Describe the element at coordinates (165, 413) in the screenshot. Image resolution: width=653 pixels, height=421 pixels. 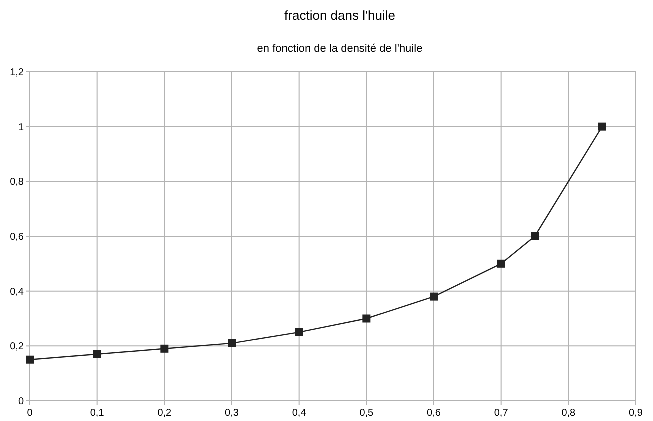
I see `x-tick-label: 0,2` at that location.